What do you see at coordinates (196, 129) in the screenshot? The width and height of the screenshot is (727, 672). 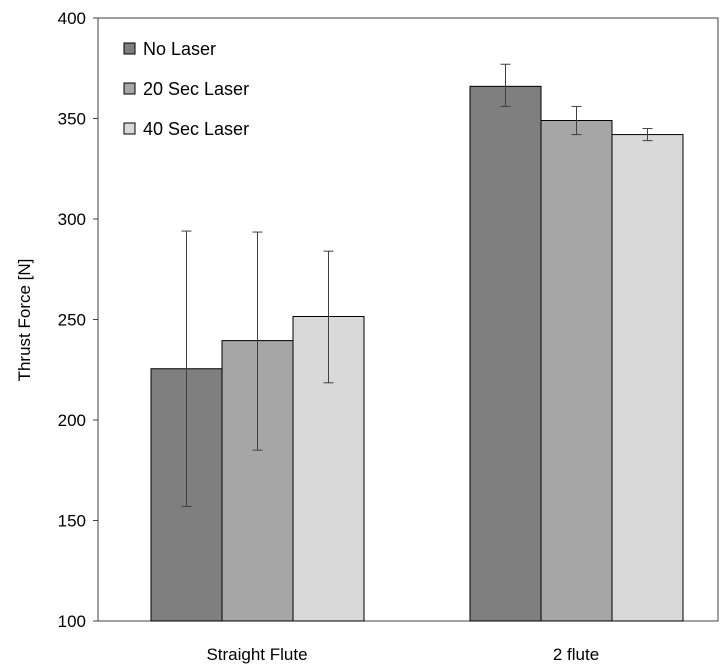 I see `legend-label: 40 Sec Laser` at bounding box center [196, 129].